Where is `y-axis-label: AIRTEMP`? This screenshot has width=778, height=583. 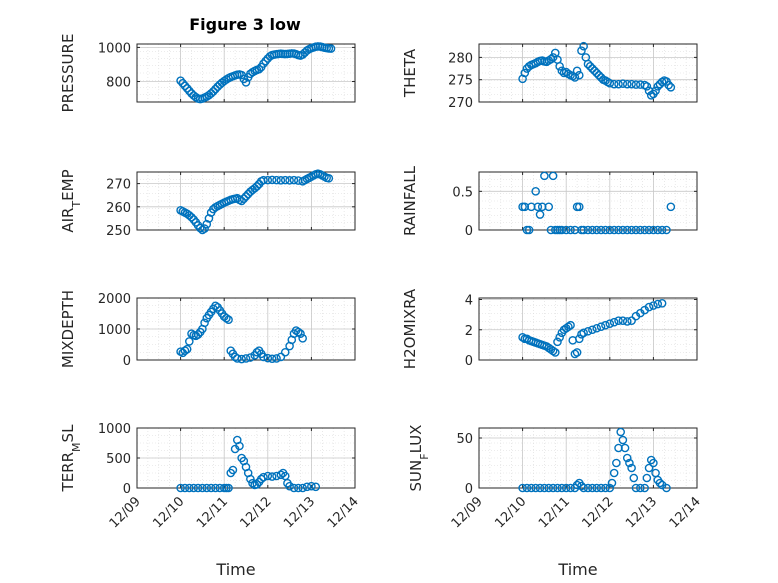 y-axis-label: AIRTEMP is located at coordinates (71, 200).